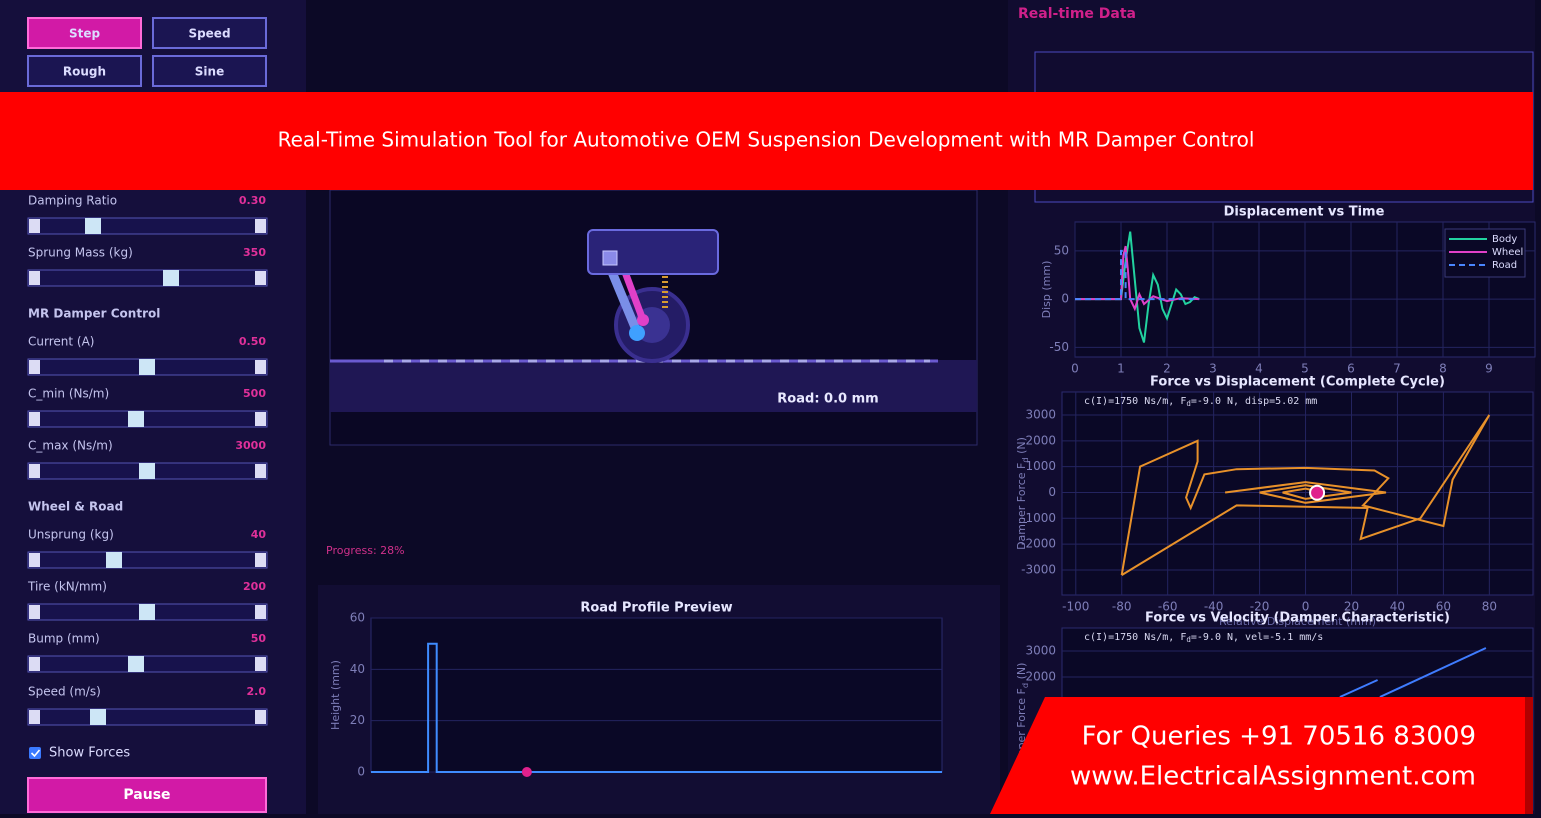  Describe the element at coordinates (1214, 607) in the screenshot. I see `x-tick-label: -40` at that location.